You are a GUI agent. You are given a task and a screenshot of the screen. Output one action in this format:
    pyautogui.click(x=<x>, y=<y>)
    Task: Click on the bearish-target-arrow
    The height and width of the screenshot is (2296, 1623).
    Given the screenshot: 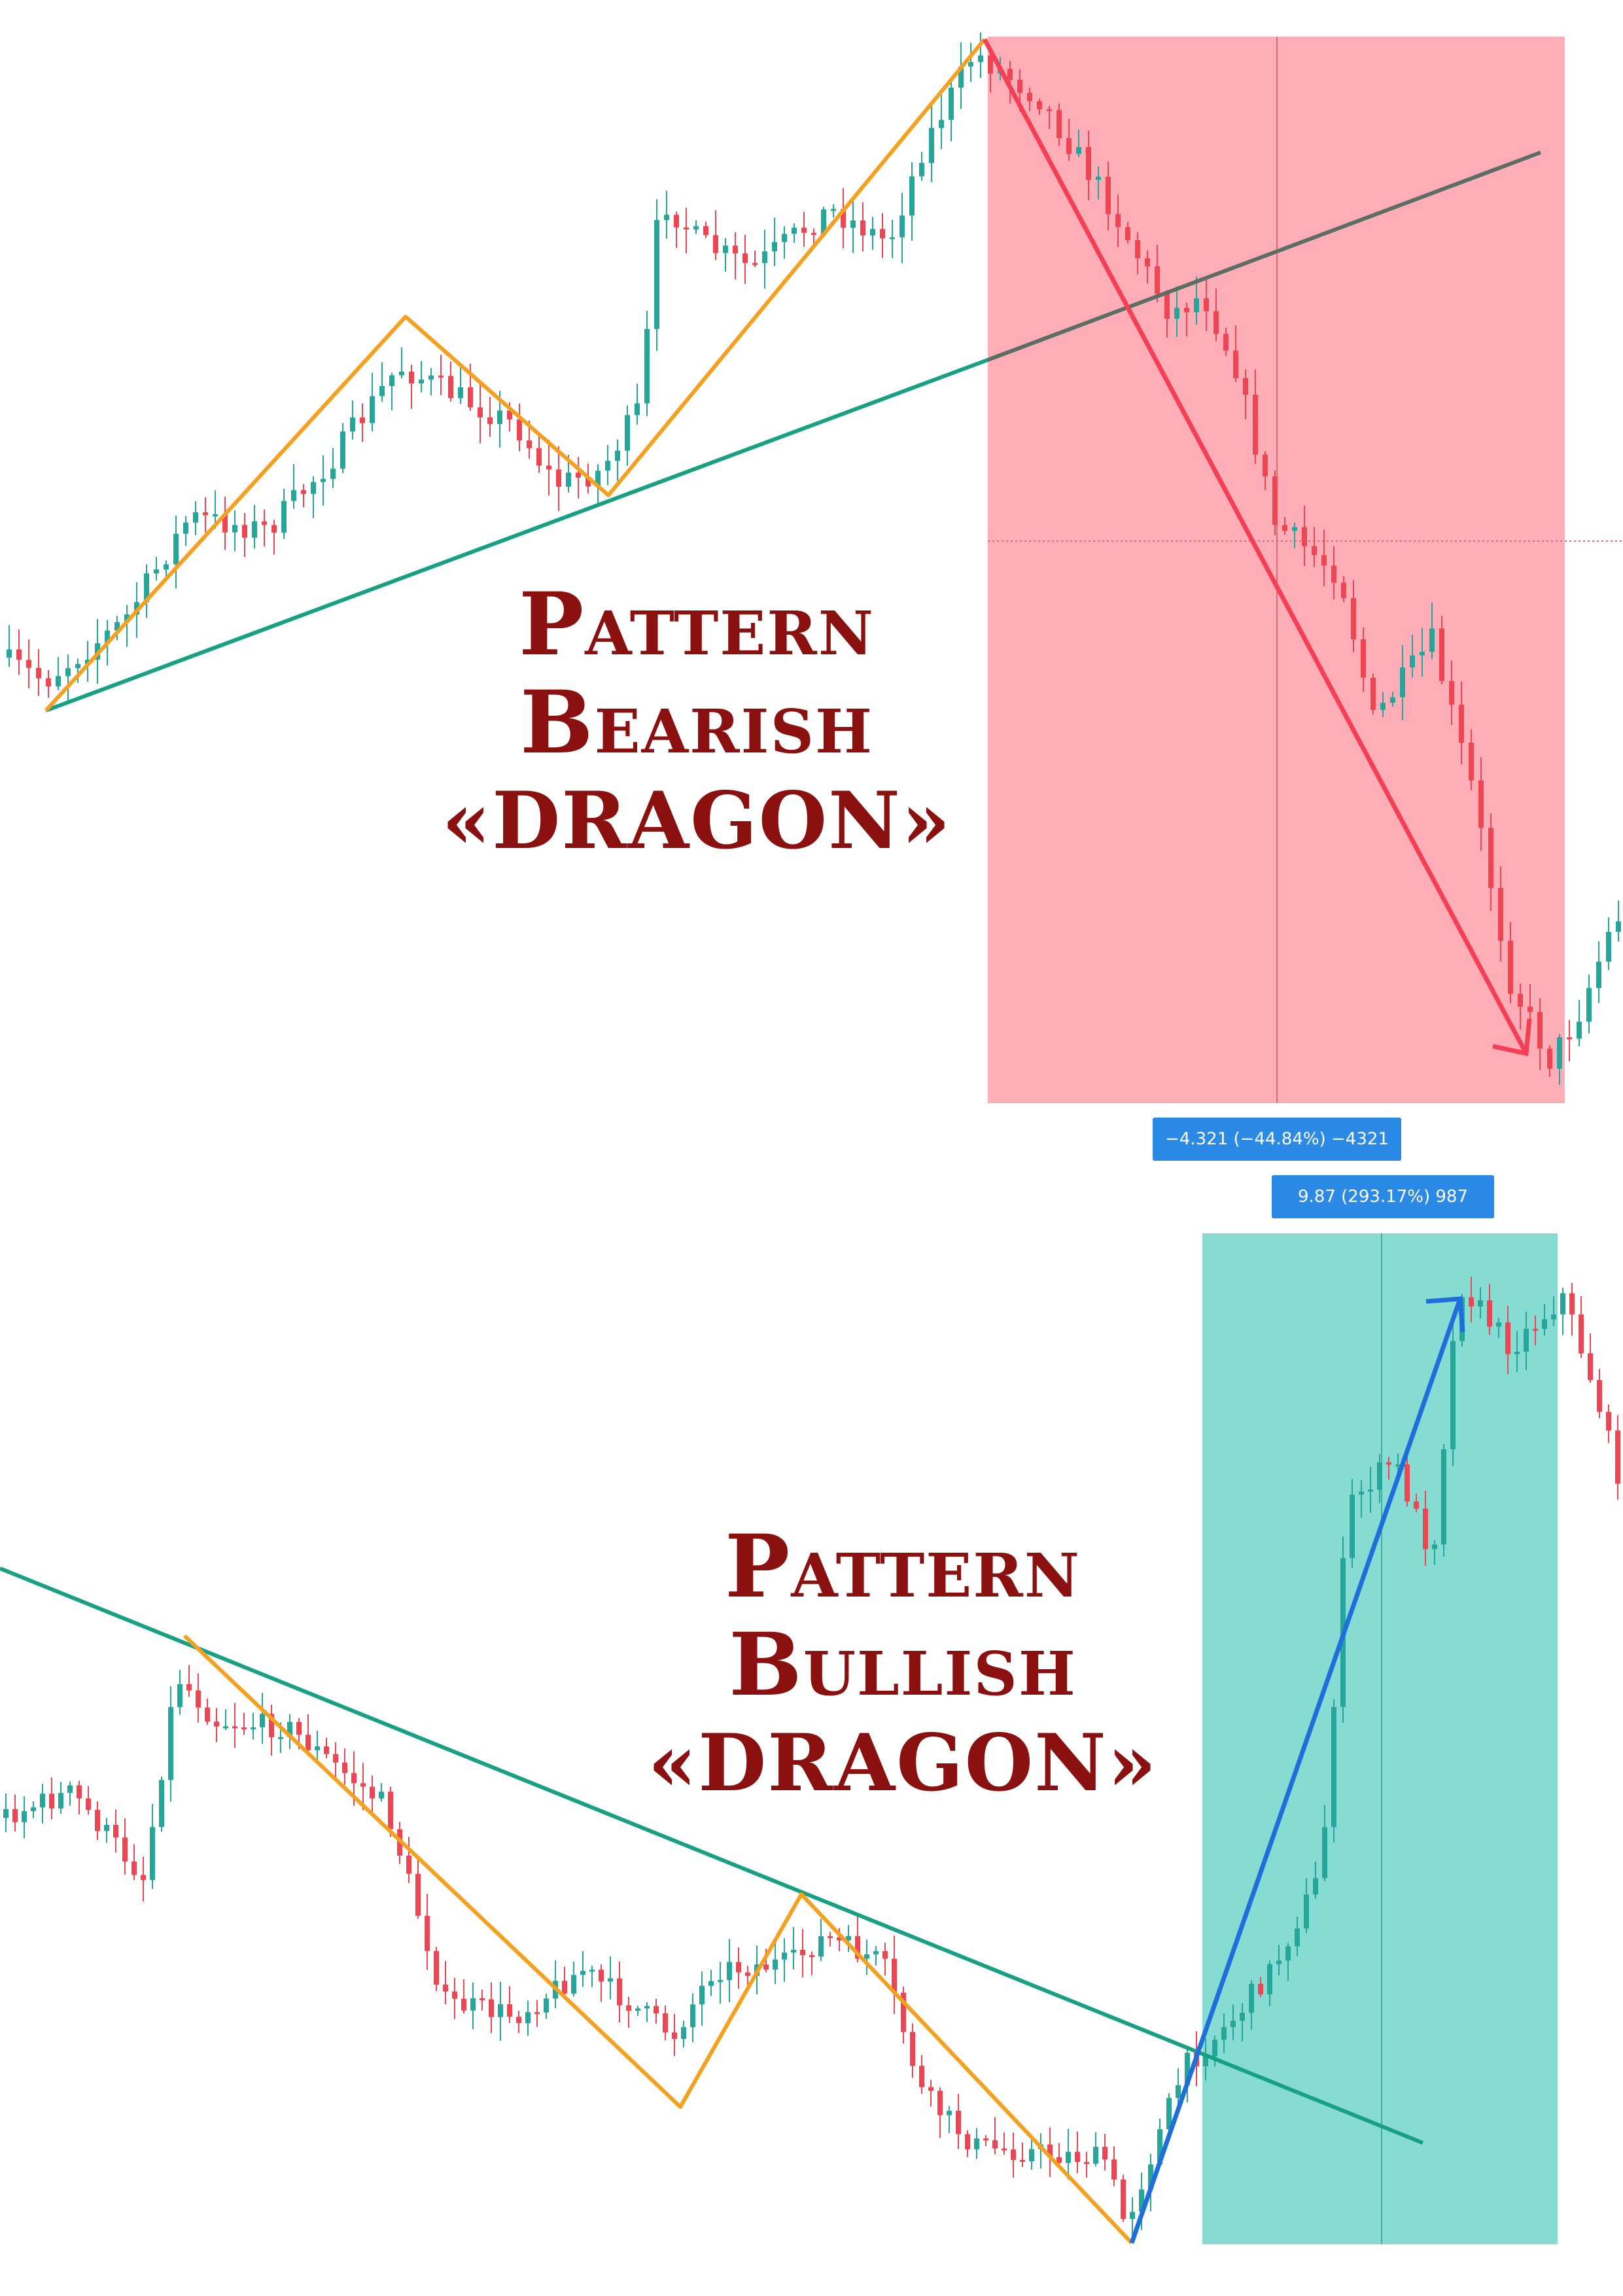 What is the action you would take?
    pyautogui.click(x=1256, y=546)
    